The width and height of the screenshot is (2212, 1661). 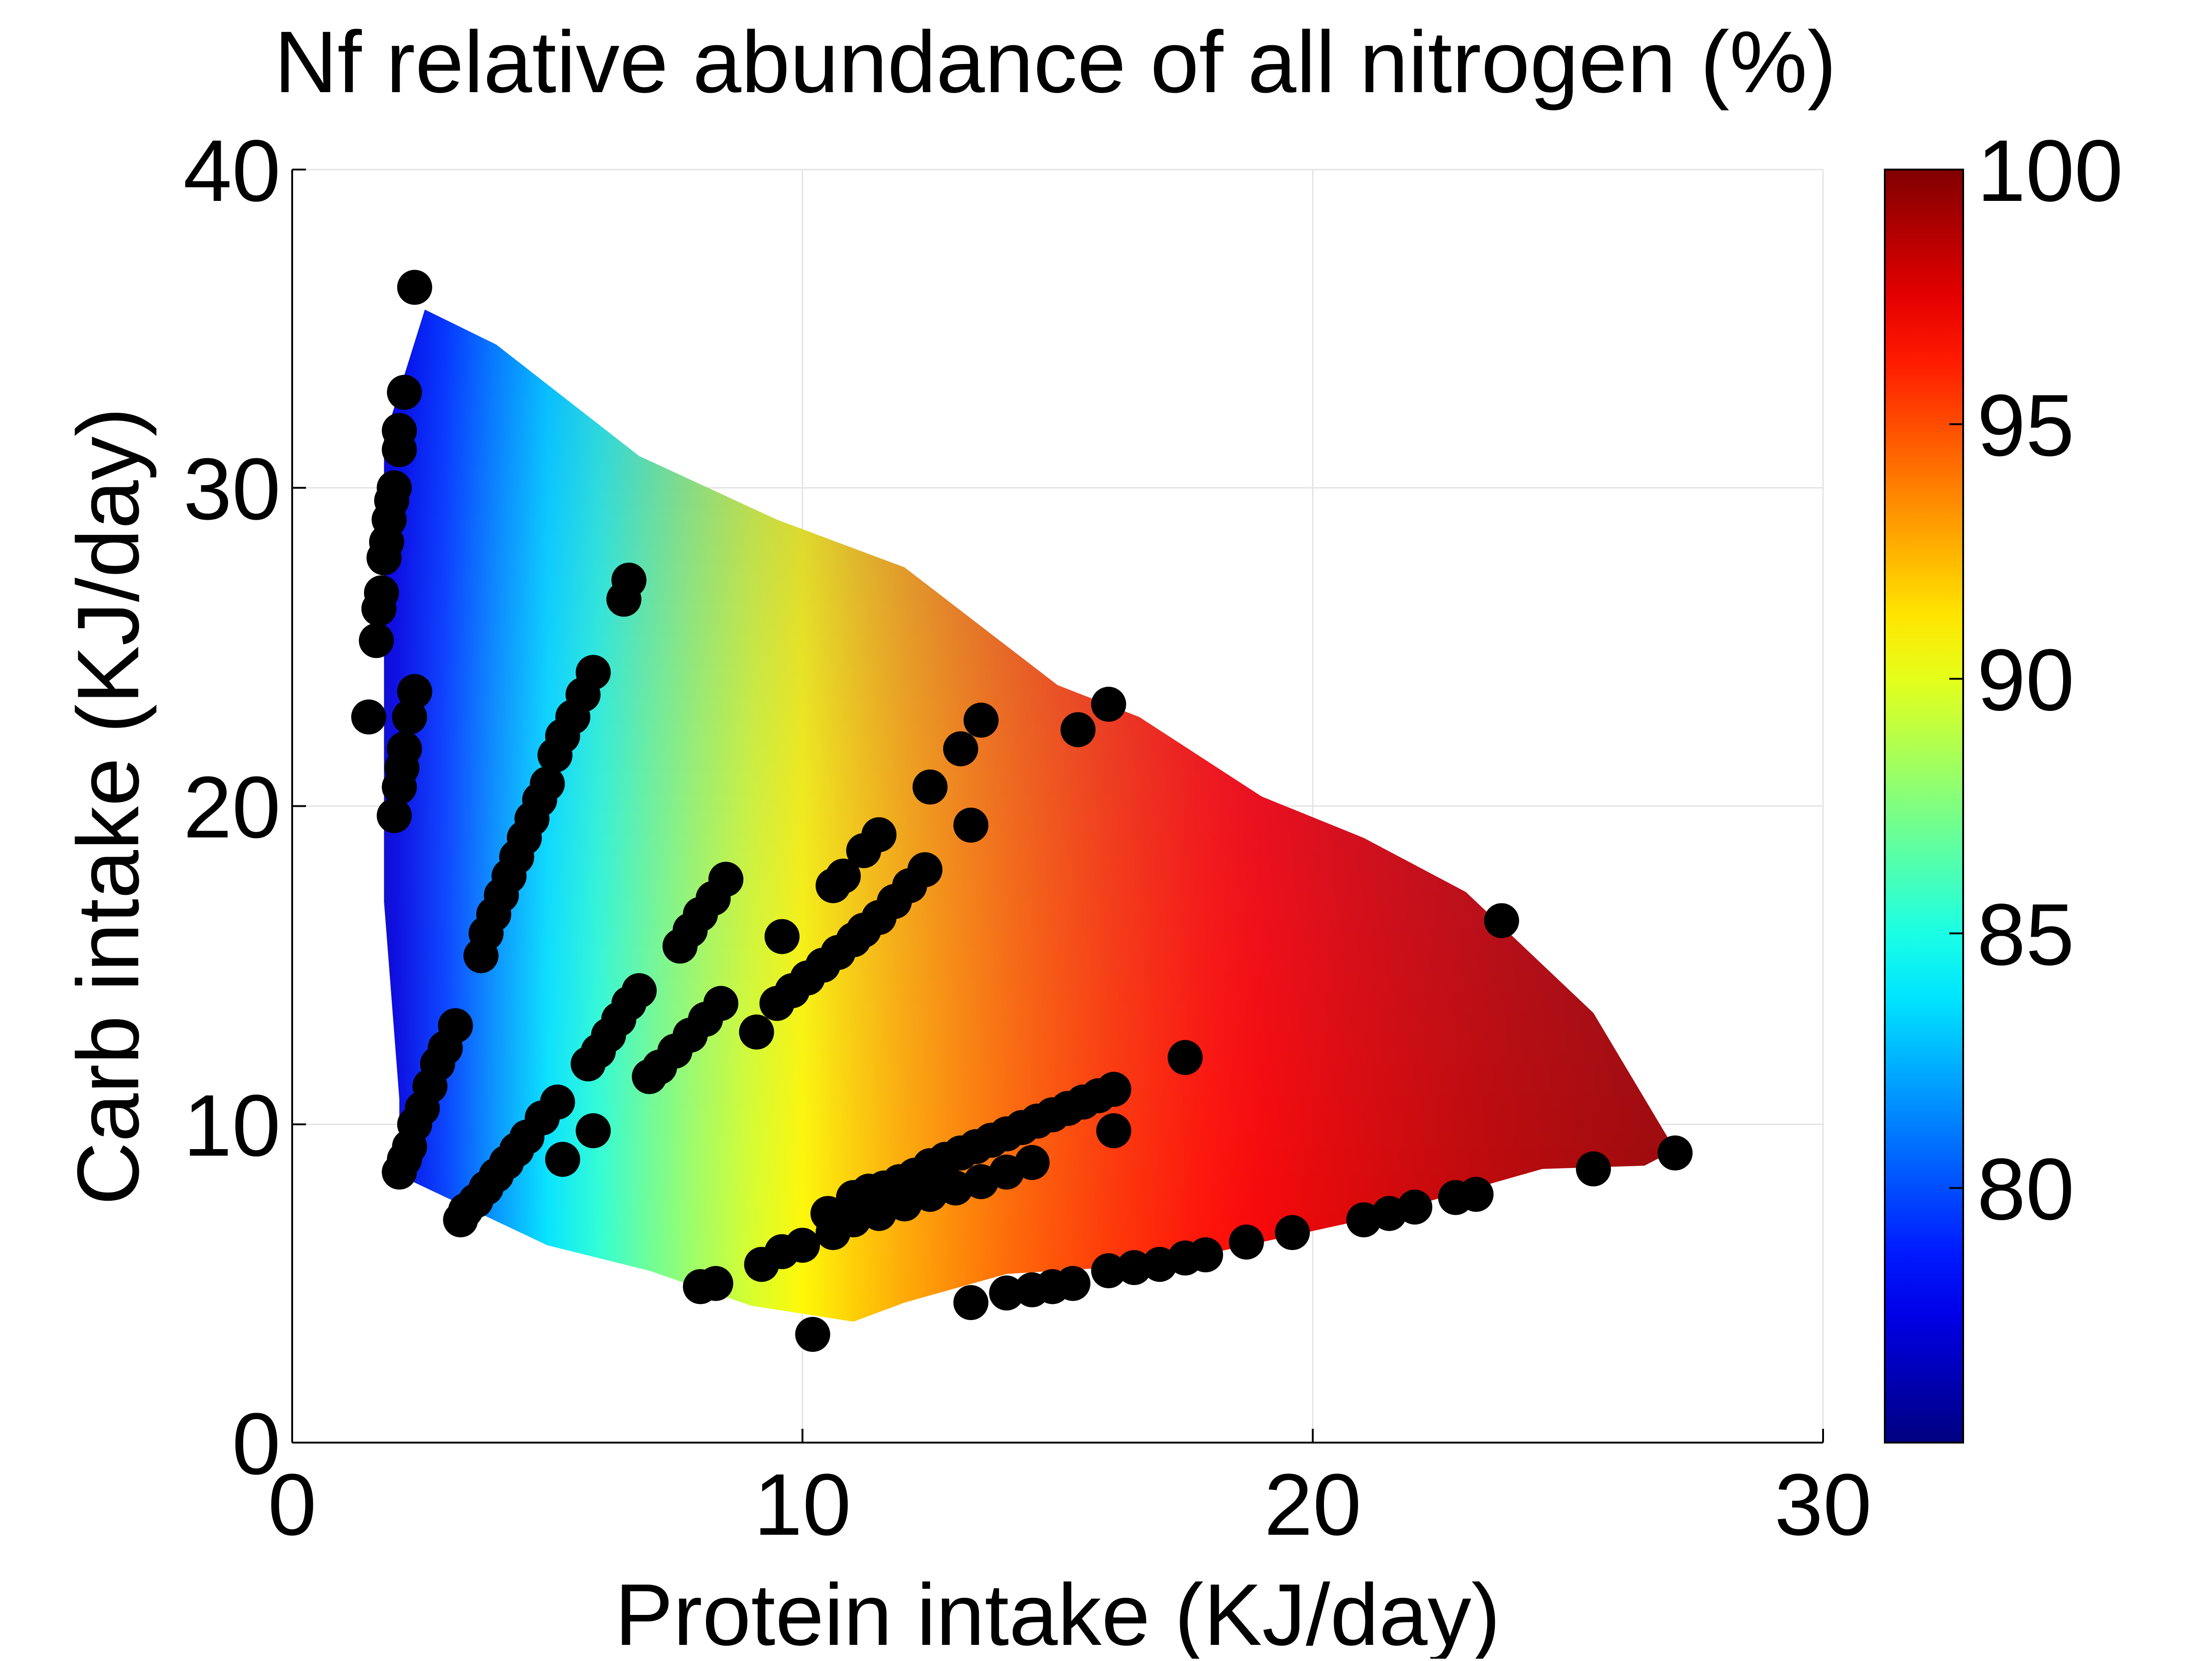 I want to click on y-tick-label: 30, so click(x=232, y=489).